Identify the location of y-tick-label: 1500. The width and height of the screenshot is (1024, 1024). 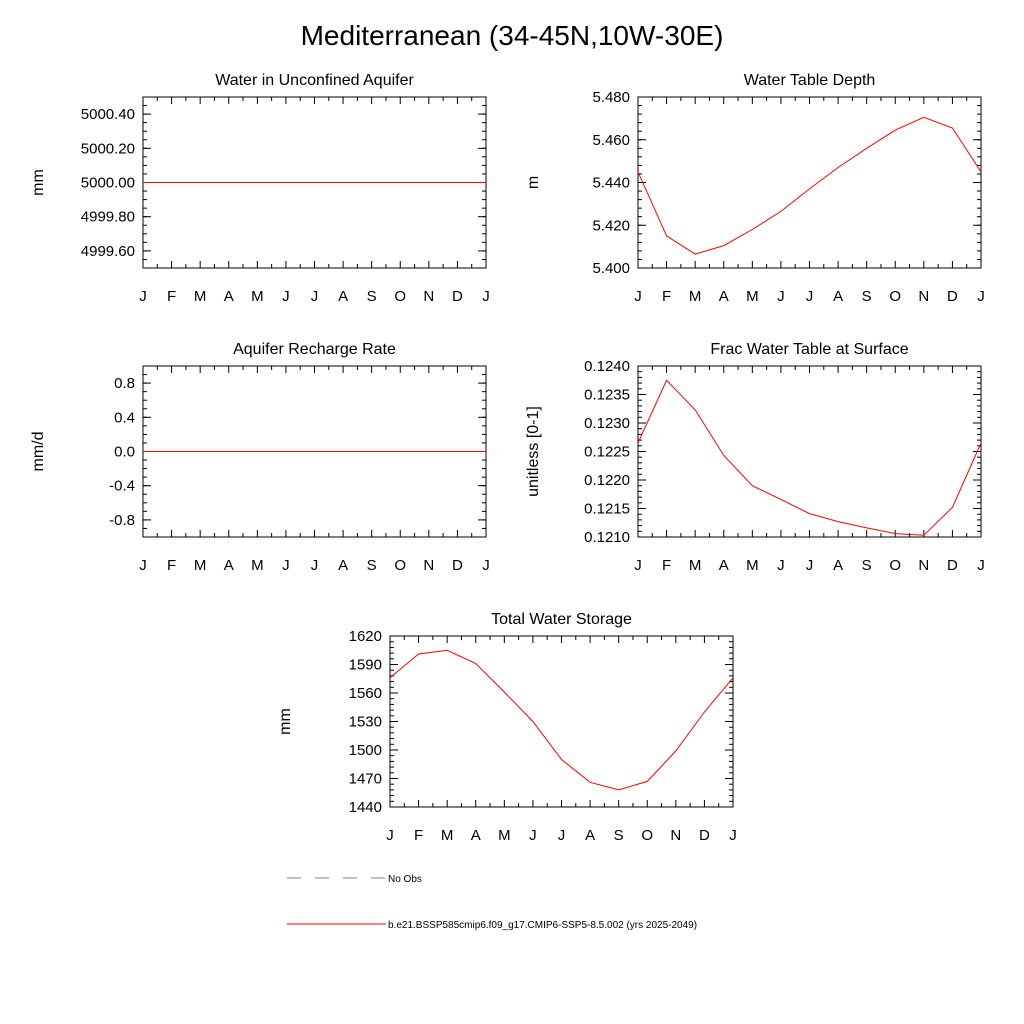
(365, 750).